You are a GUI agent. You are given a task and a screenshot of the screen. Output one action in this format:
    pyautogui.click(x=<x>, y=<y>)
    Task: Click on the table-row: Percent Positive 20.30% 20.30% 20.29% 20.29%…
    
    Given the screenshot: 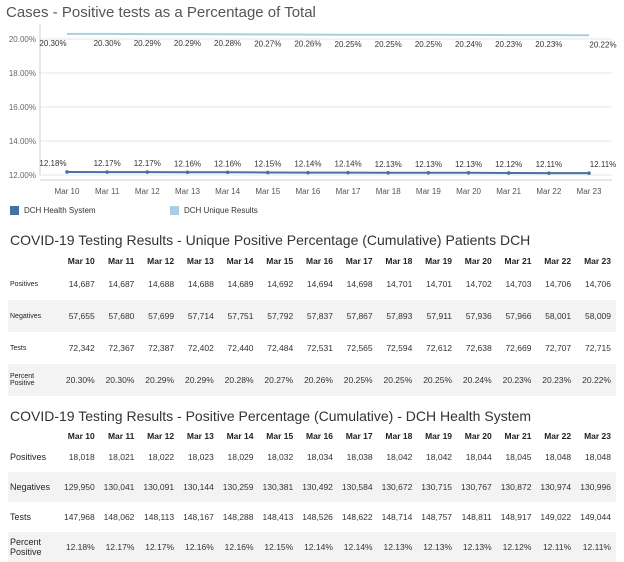 What is the action you would take?
    pyautogui.click(x=312, y=380)
    